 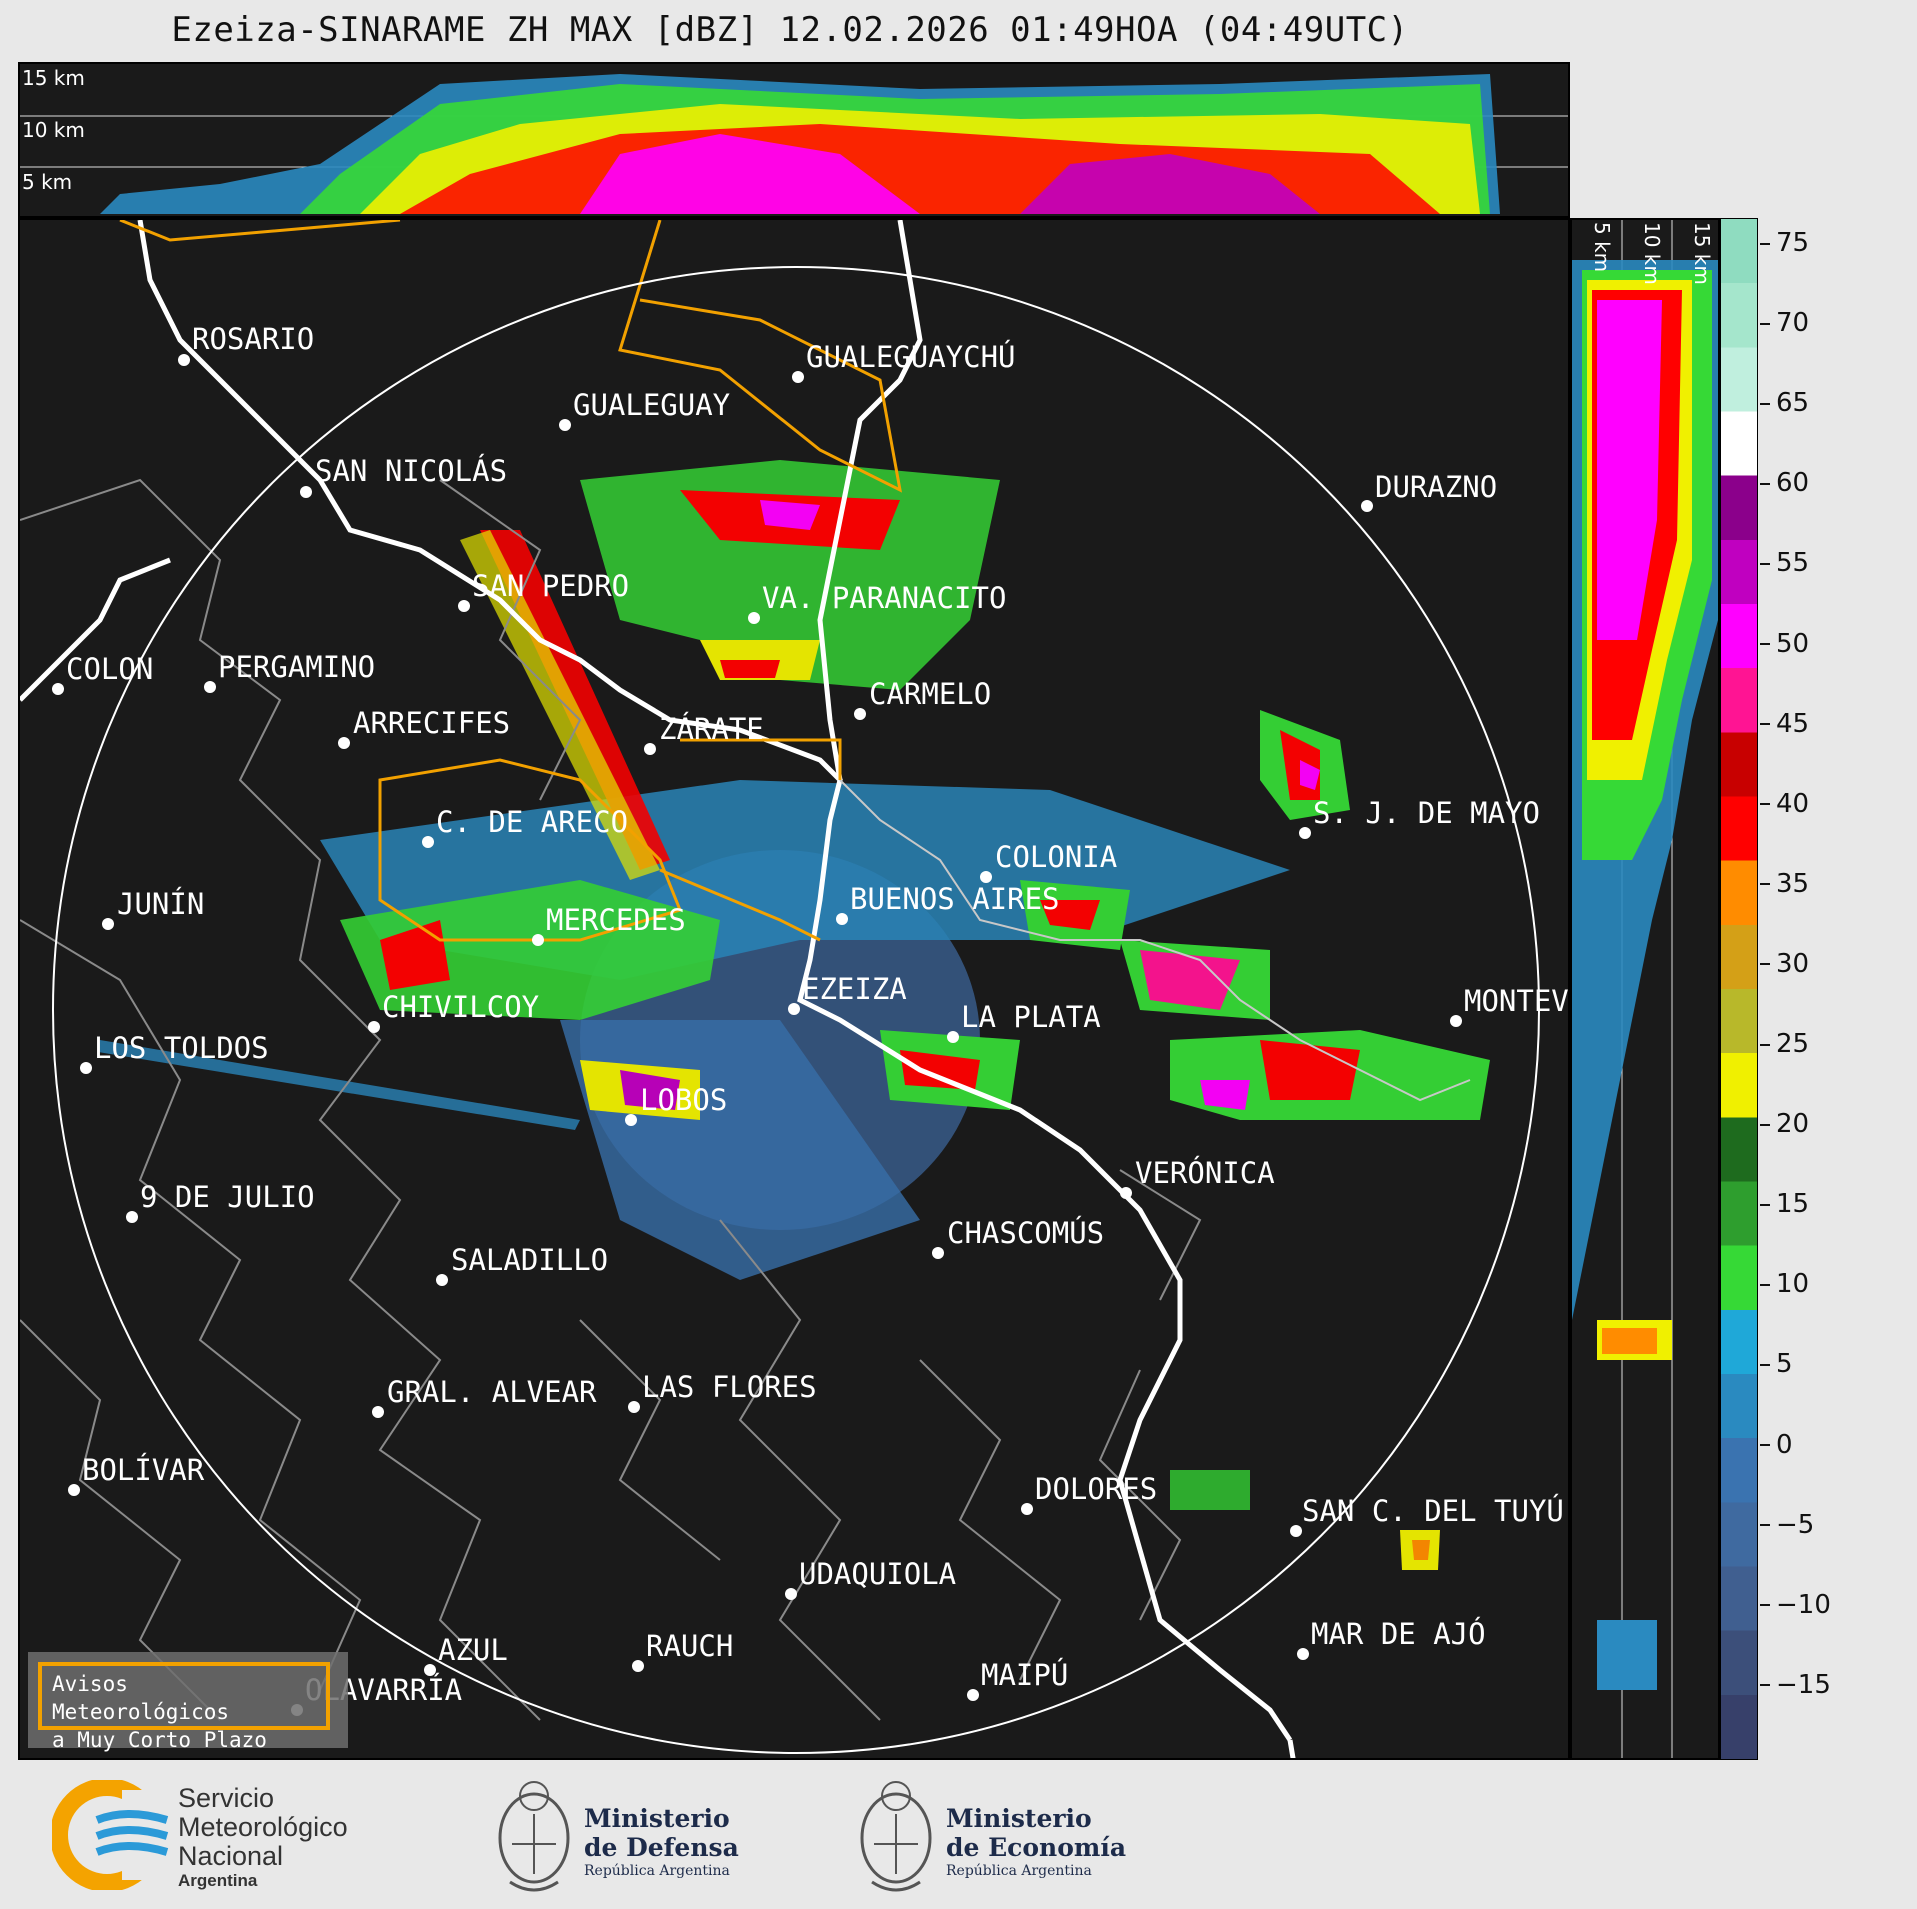 I want to click on economia-line-1: Ministerio, so click(x=1019, y=1818).